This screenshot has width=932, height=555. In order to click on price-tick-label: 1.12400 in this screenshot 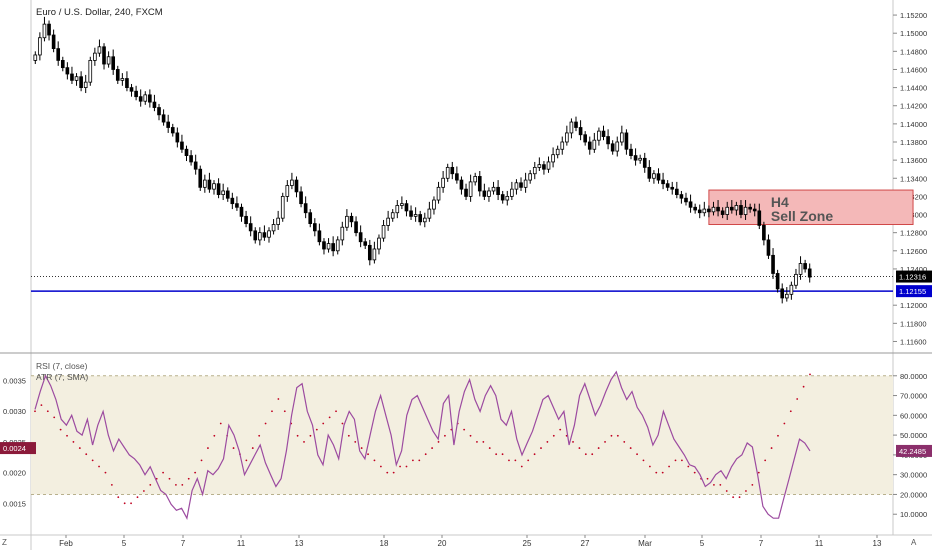, I will do `click(913, 269)`.